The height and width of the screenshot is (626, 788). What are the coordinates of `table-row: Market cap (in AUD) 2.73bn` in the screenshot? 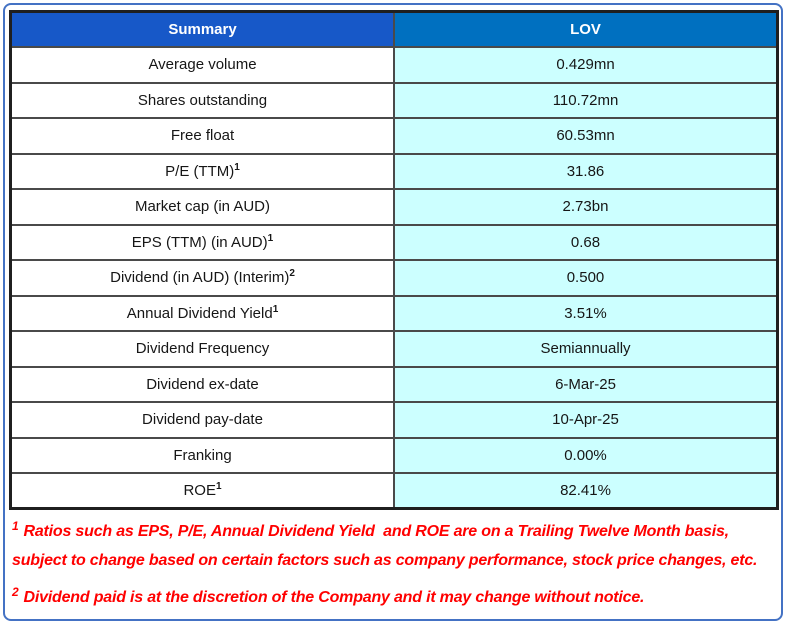 It's located at (394, 207).